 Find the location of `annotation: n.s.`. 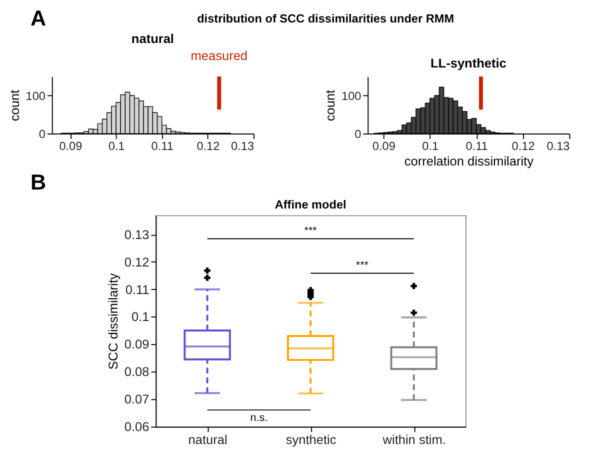

annotation: n.s. is located at coordinates (259, 418).